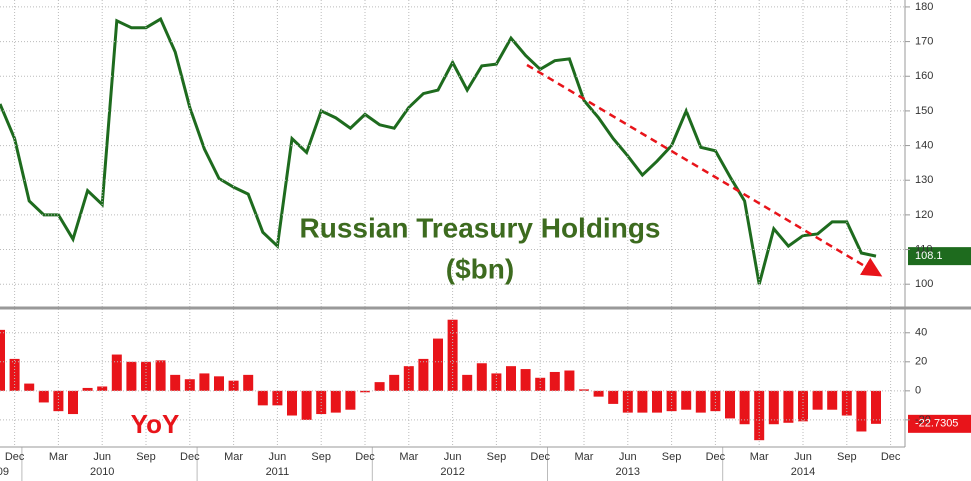  What do you see at coordinates (924, 215) in the screenshot?
I see `y-tick-label: 120` at bounding box center [924, 215].